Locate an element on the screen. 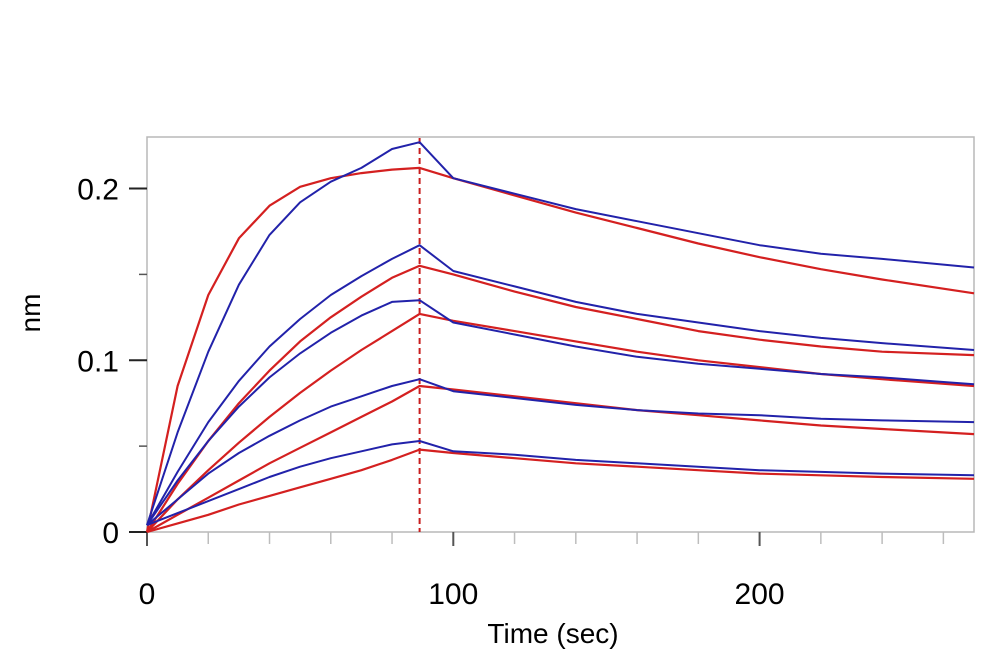  y-tick-label: 0.2 is located at coordinates (98, 190).